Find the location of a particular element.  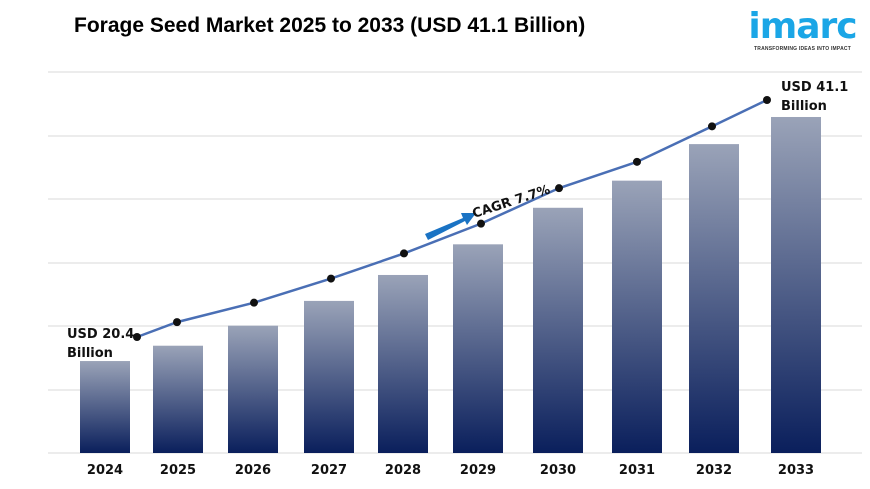

arrow-icon is located at coordinates (450, 226).